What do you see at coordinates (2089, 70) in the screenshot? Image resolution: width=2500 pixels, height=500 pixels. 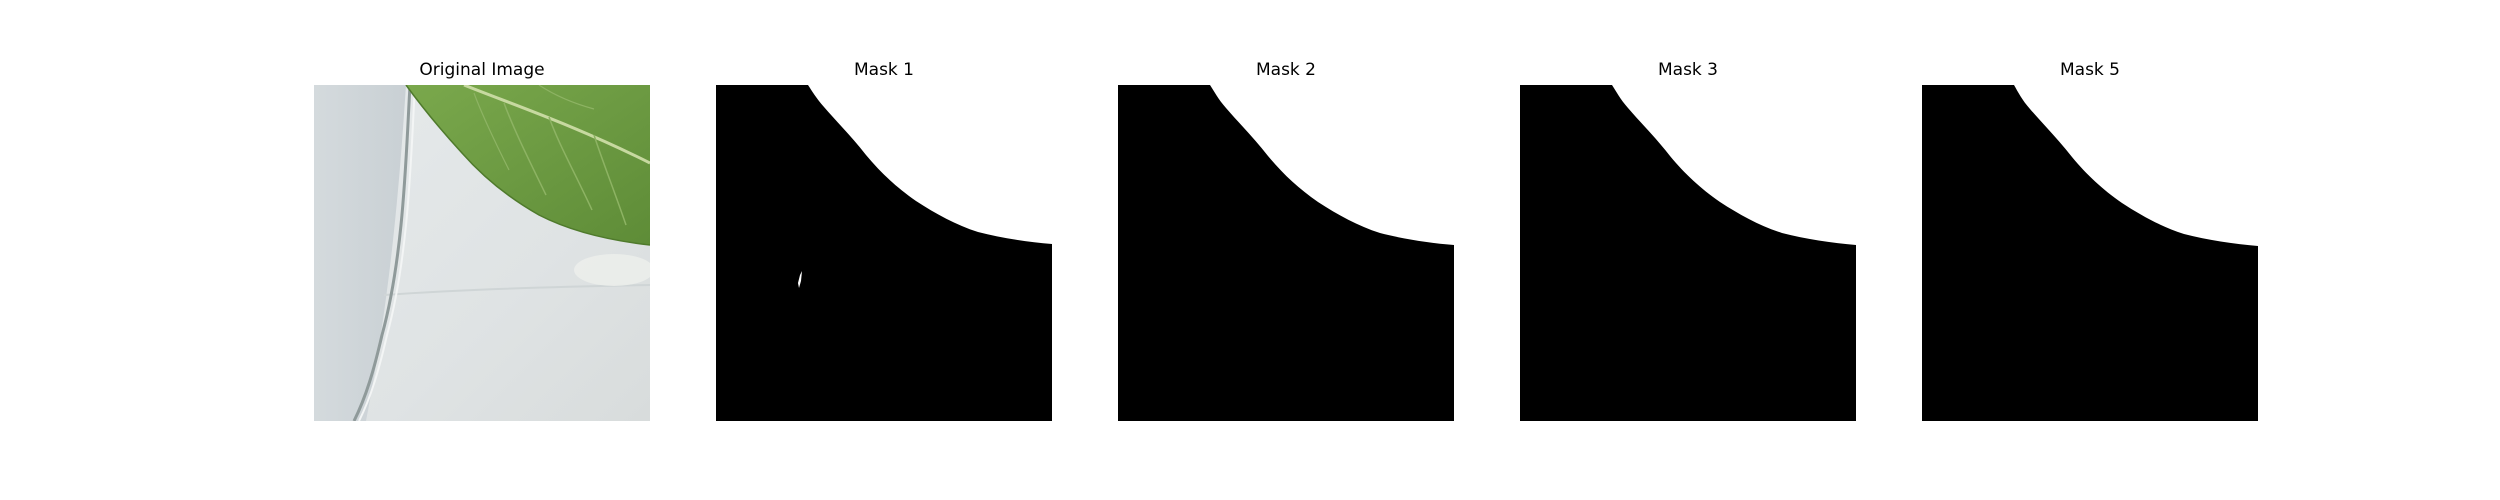 I see `panel-title: Mask 5` at bounding box center [2089, 70].